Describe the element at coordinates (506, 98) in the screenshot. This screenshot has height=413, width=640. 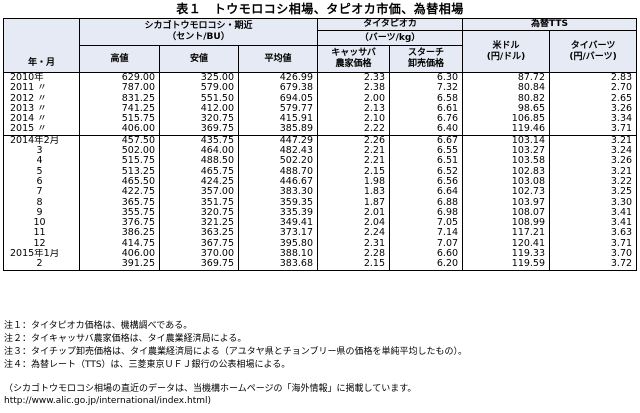
I see `usd-cell: 80.82` at that location.